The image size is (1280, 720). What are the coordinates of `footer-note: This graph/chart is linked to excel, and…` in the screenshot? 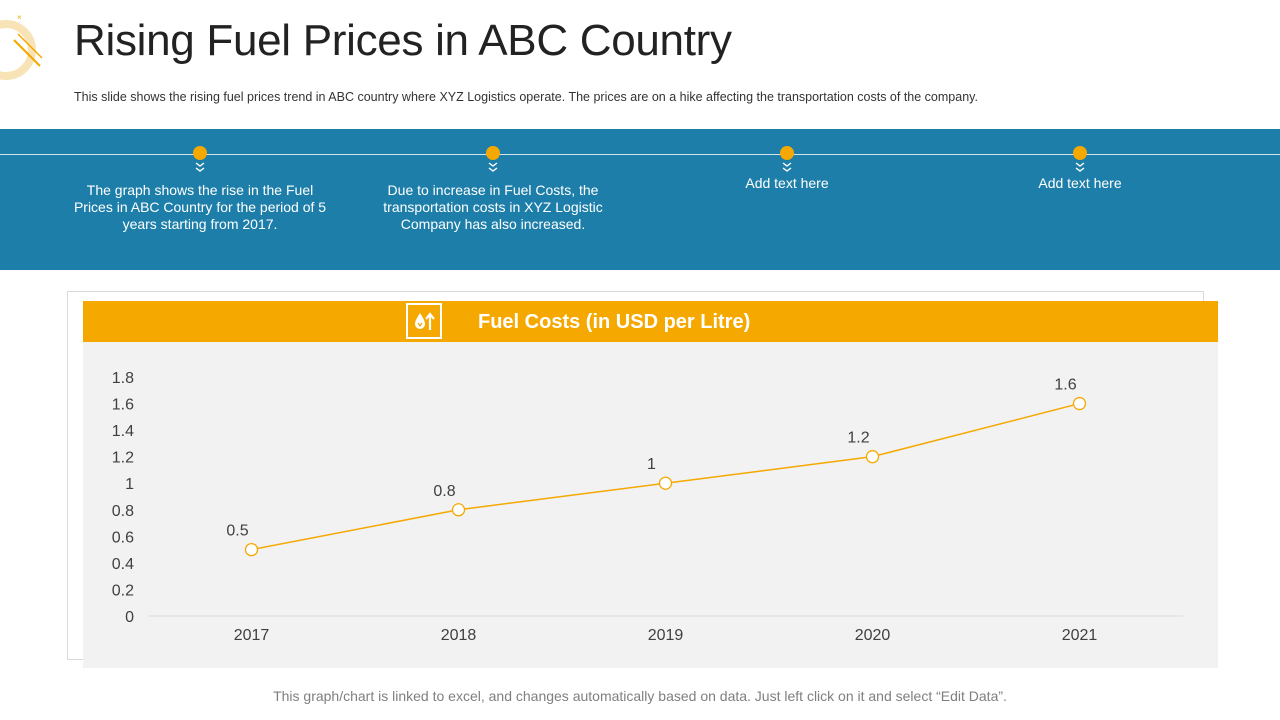 It's located at (640, 696).